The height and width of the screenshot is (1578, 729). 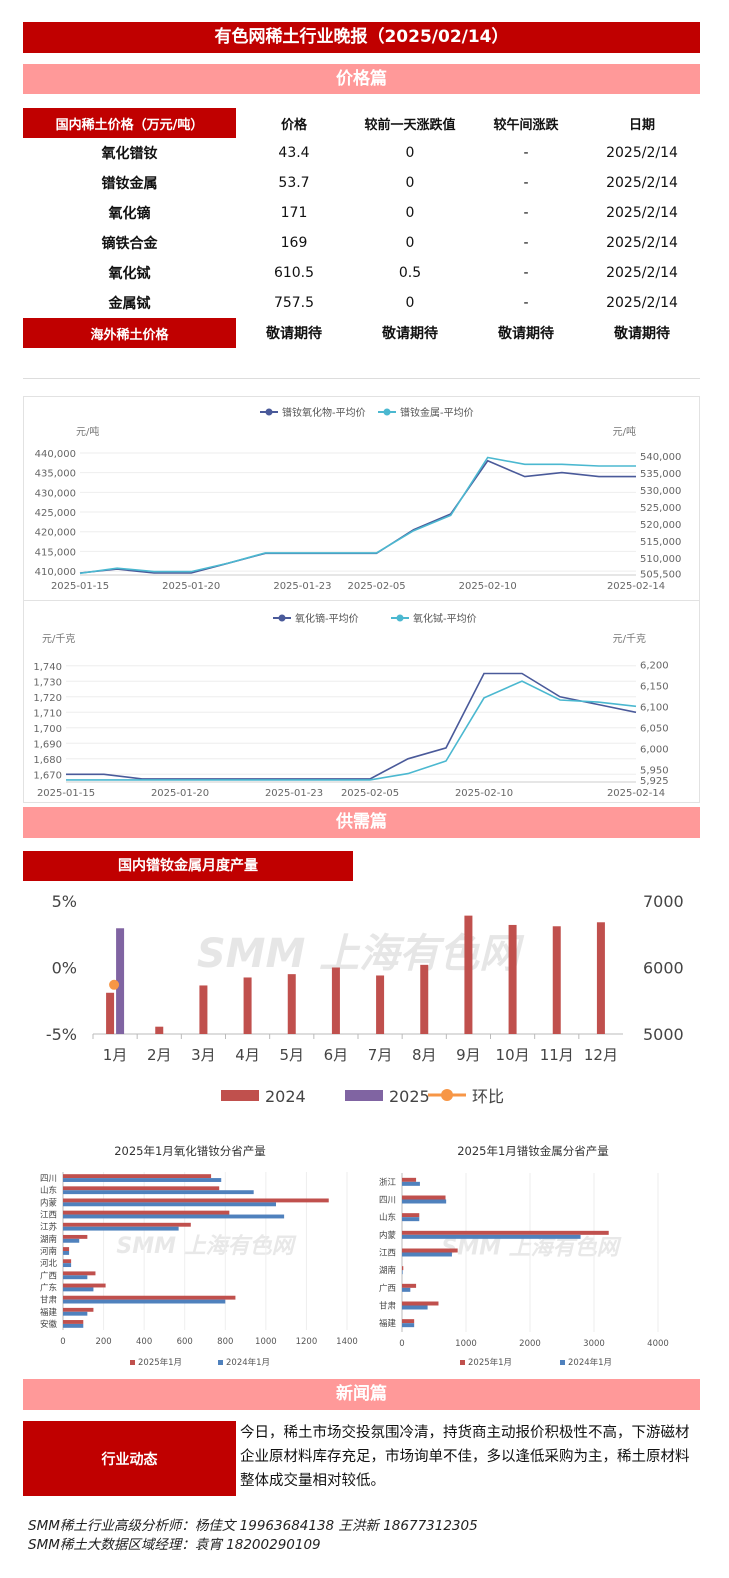 I want to click on legend-label: 2024, so click(x=285, y=1096).